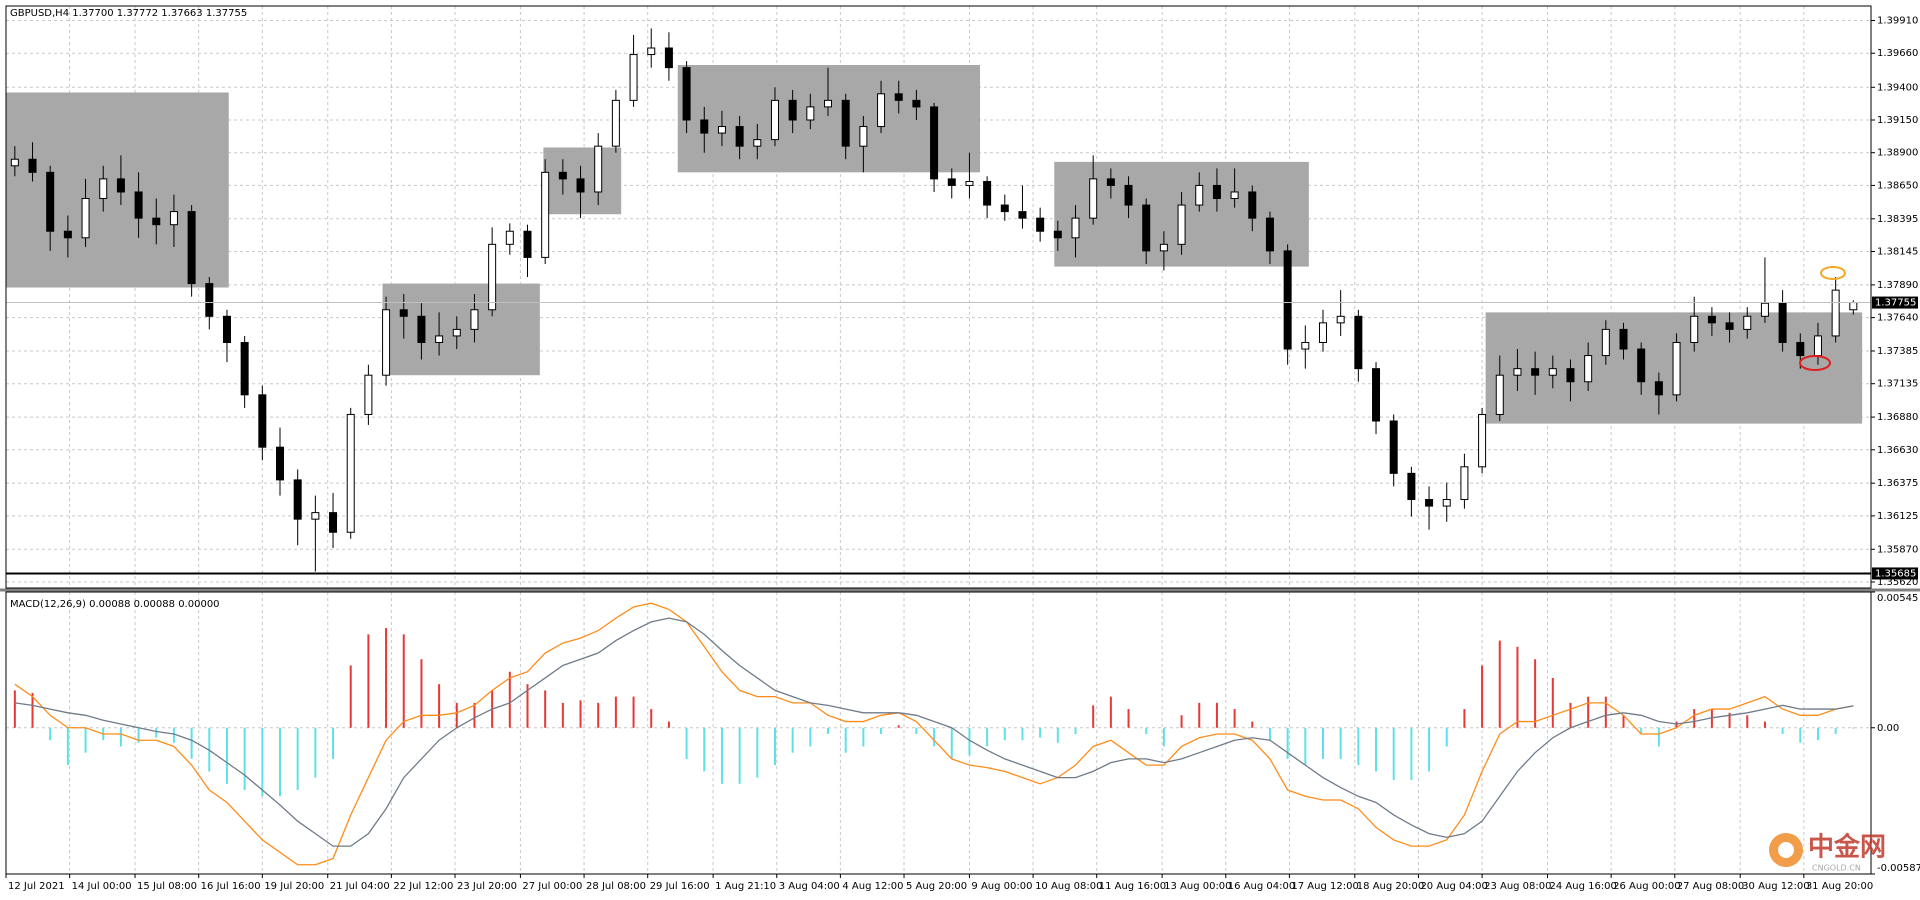 The height and width of the screenshot is (900, 1920). I want to click on x-tick-label: 24 Aug 16:00, so click(1582, 886).